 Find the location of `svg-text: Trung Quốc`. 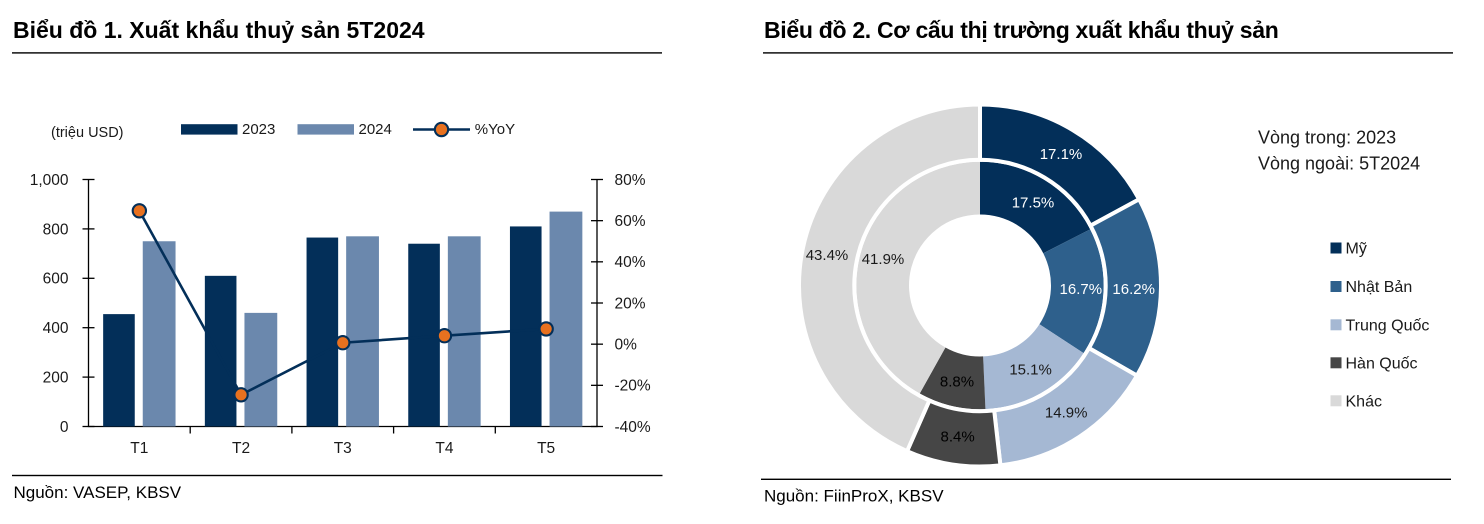

svg-text: Trung Quốc is located at coordinates (1388, 325).